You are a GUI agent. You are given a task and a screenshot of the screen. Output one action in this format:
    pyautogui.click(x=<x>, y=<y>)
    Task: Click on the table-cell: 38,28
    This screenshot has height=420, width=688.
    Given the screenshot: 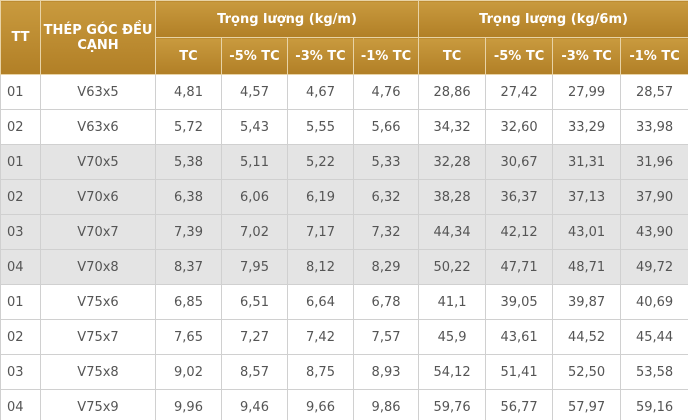 What is the action you would take?
    pyautogui.click(x=452, y=197)
    